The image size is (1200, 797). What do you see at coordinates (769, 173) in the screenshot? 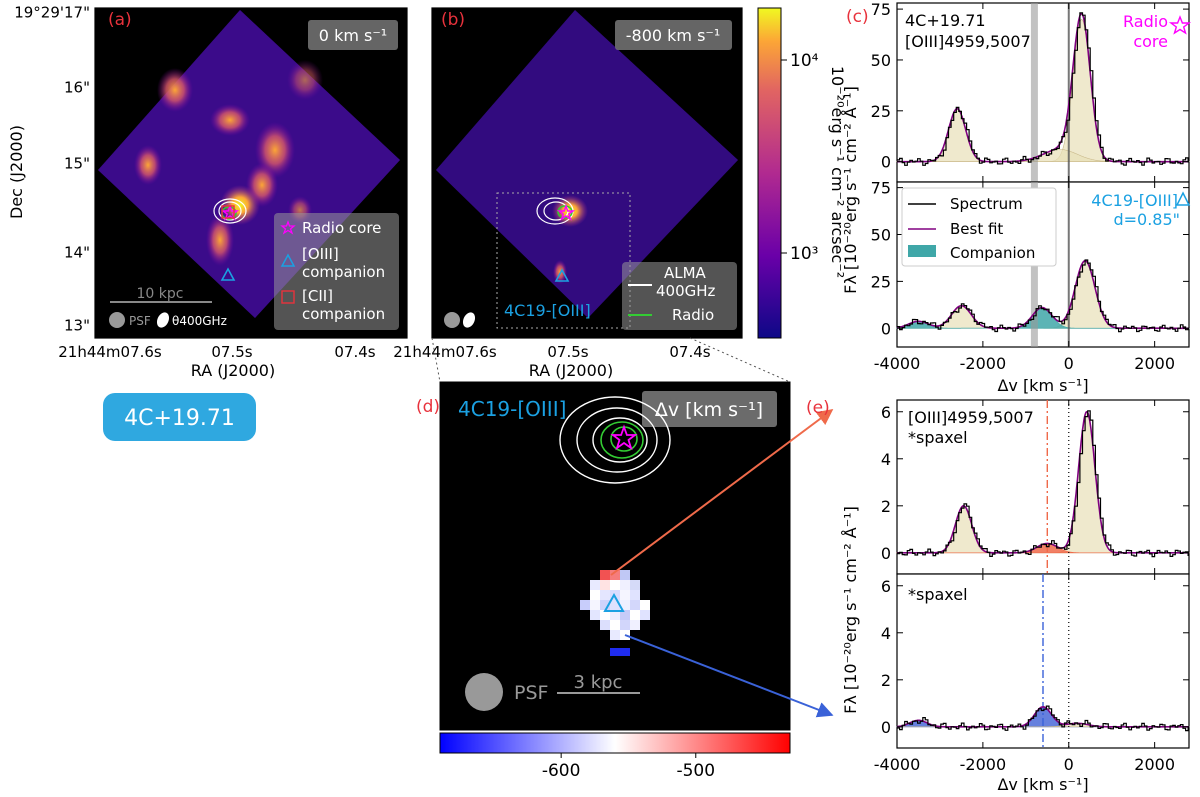
I see `colorbar-flux-bar` at bounding box center [769, 173].